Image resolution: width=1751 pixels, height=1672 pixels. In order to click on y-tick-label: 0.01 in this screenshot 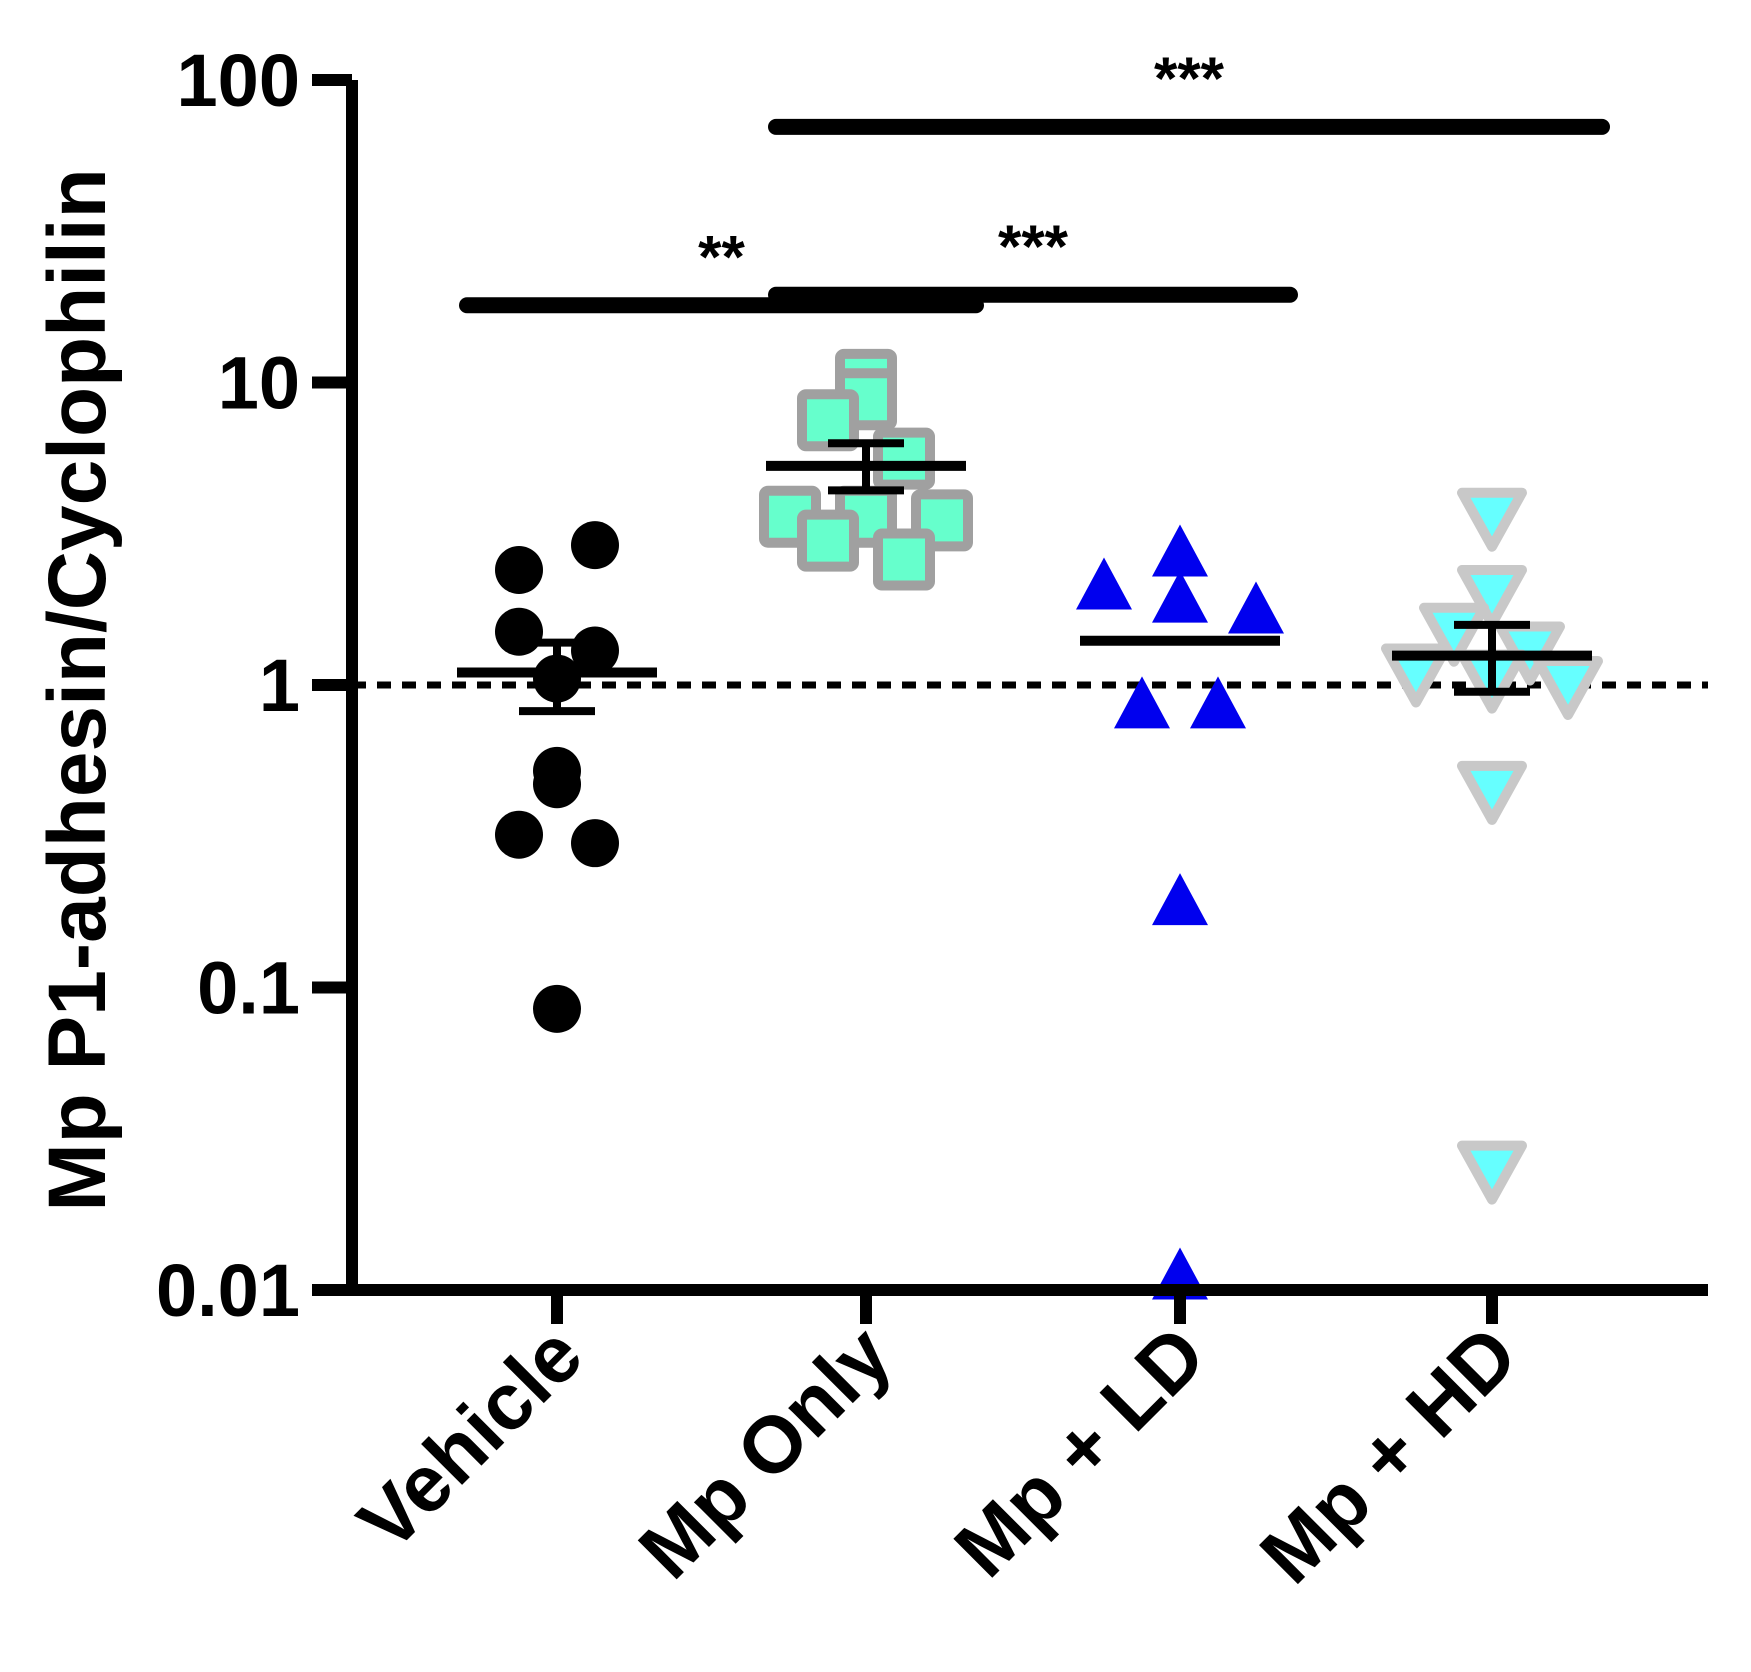, I will do `click(228, 1290)`.